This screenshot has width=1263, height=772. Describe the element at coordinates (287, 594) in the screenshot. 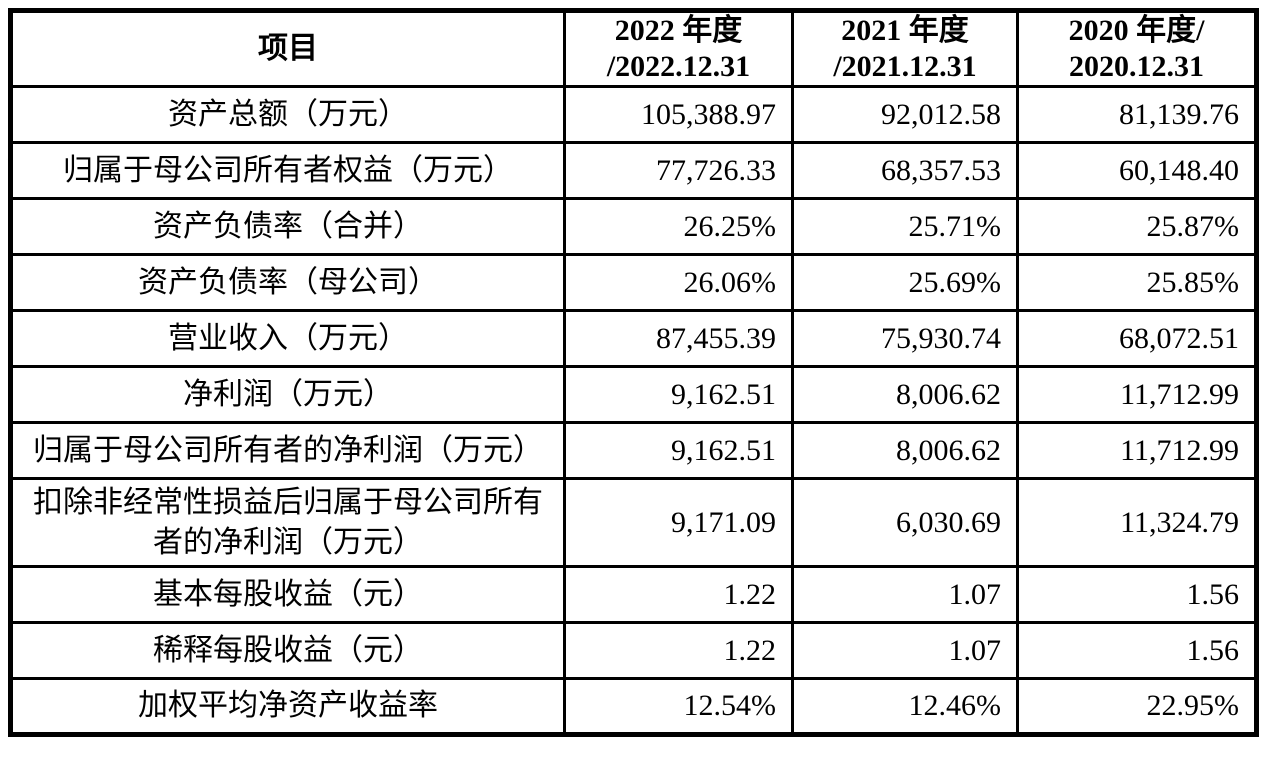

I see `row-label: 基本每股收益（元）` at that location.